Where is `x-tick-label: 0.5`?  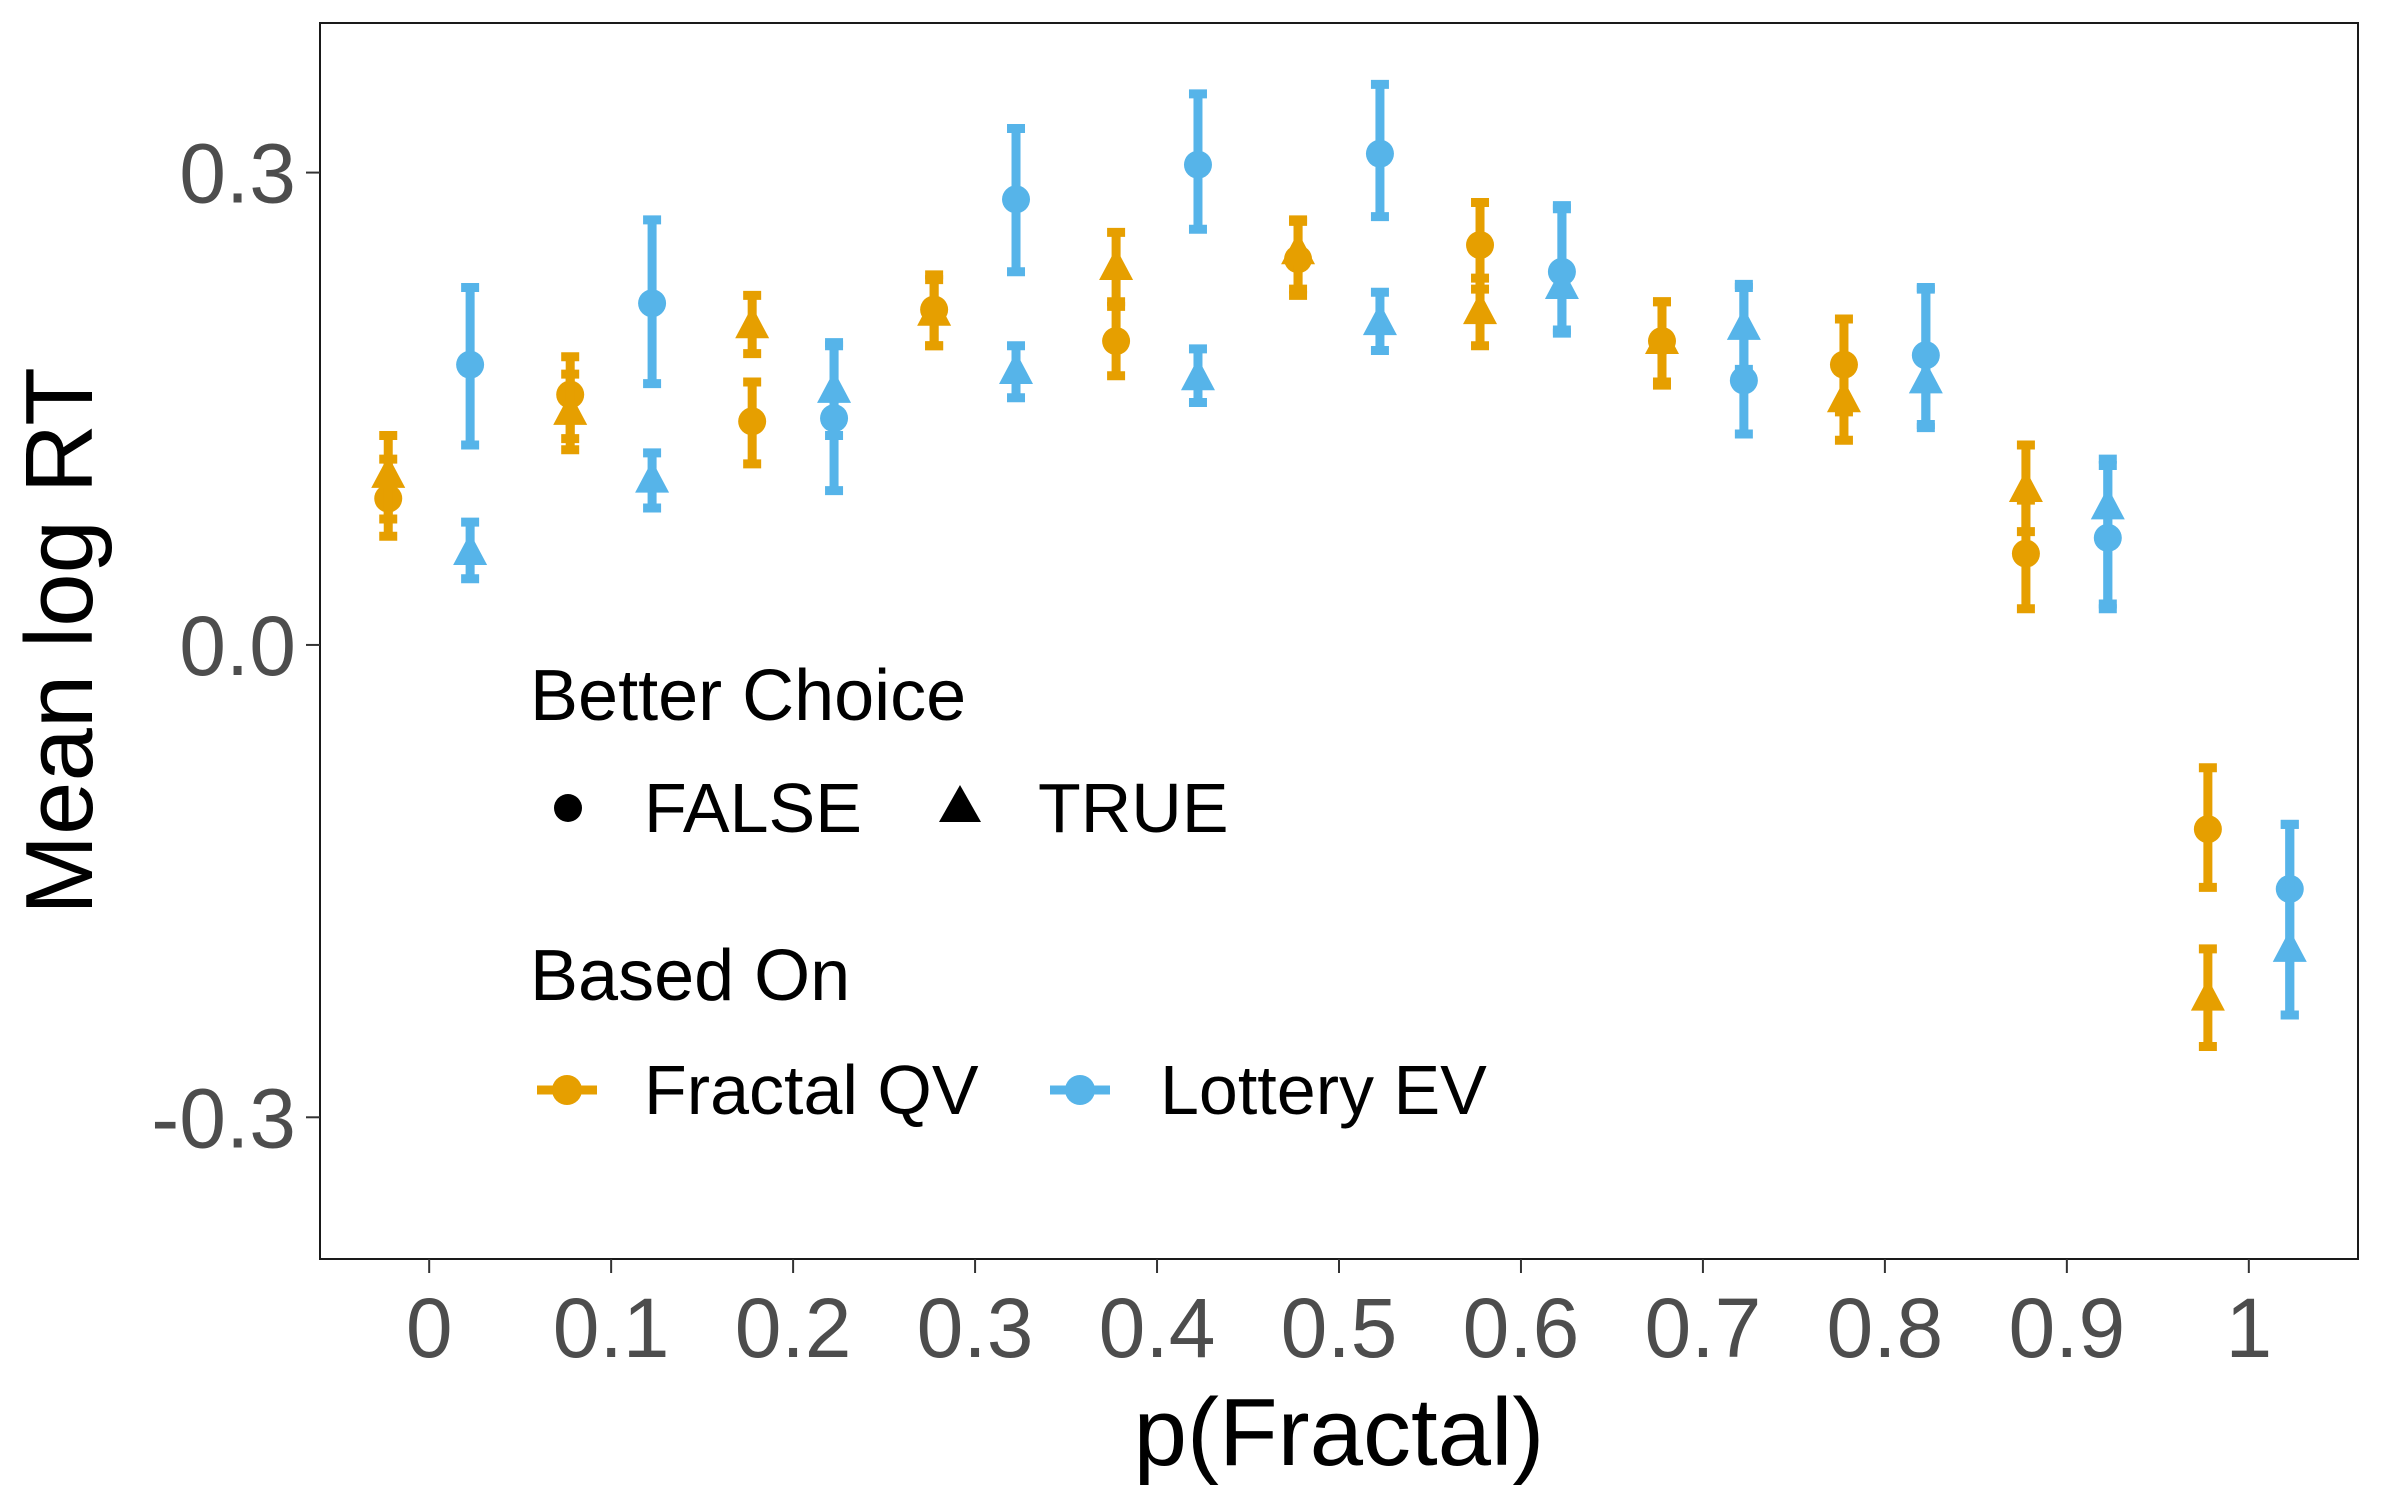
x-tick-label: 0.5 is located at coordinates (1339, 1328).